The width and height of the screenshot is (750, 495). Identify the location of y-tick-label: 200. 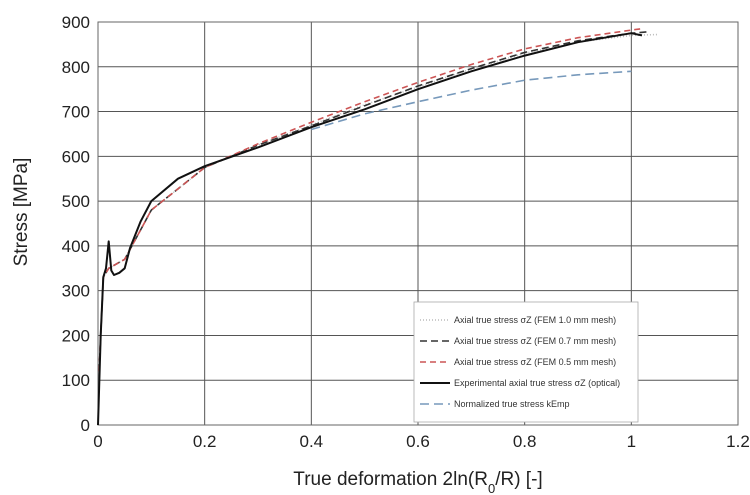
(76, 335).